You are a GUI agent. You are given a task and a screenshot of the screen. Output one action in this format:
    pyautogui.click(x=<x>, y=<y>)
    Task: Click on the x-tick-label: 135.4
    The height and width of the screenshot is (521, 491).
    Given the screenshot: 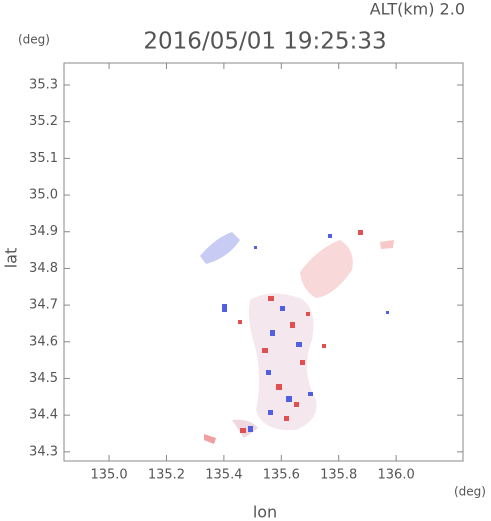 What is the action you would take?
    pyautogui.click(x=223, y=475)
    